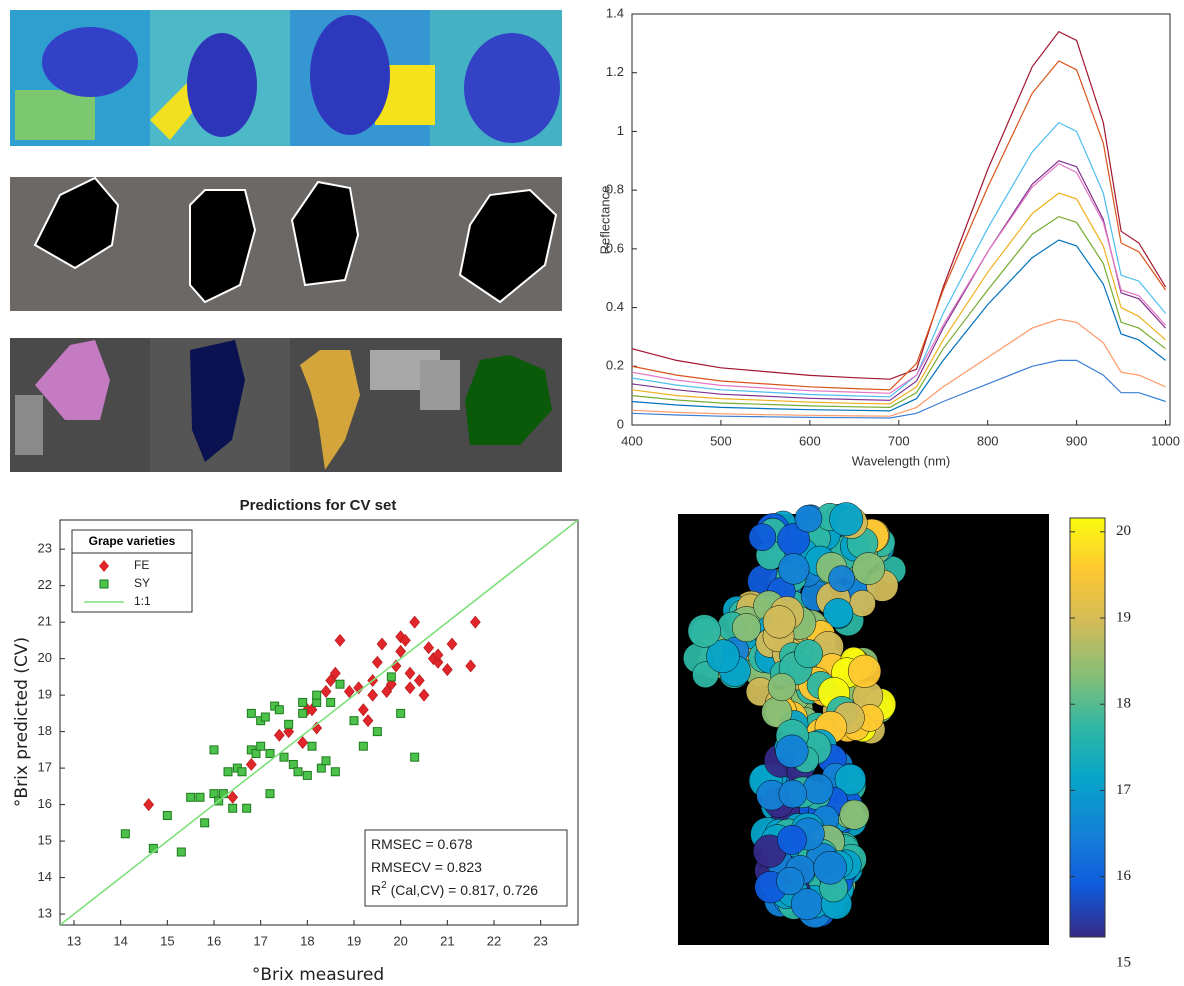  I want to click on grape-cluster, so click(795, 715).